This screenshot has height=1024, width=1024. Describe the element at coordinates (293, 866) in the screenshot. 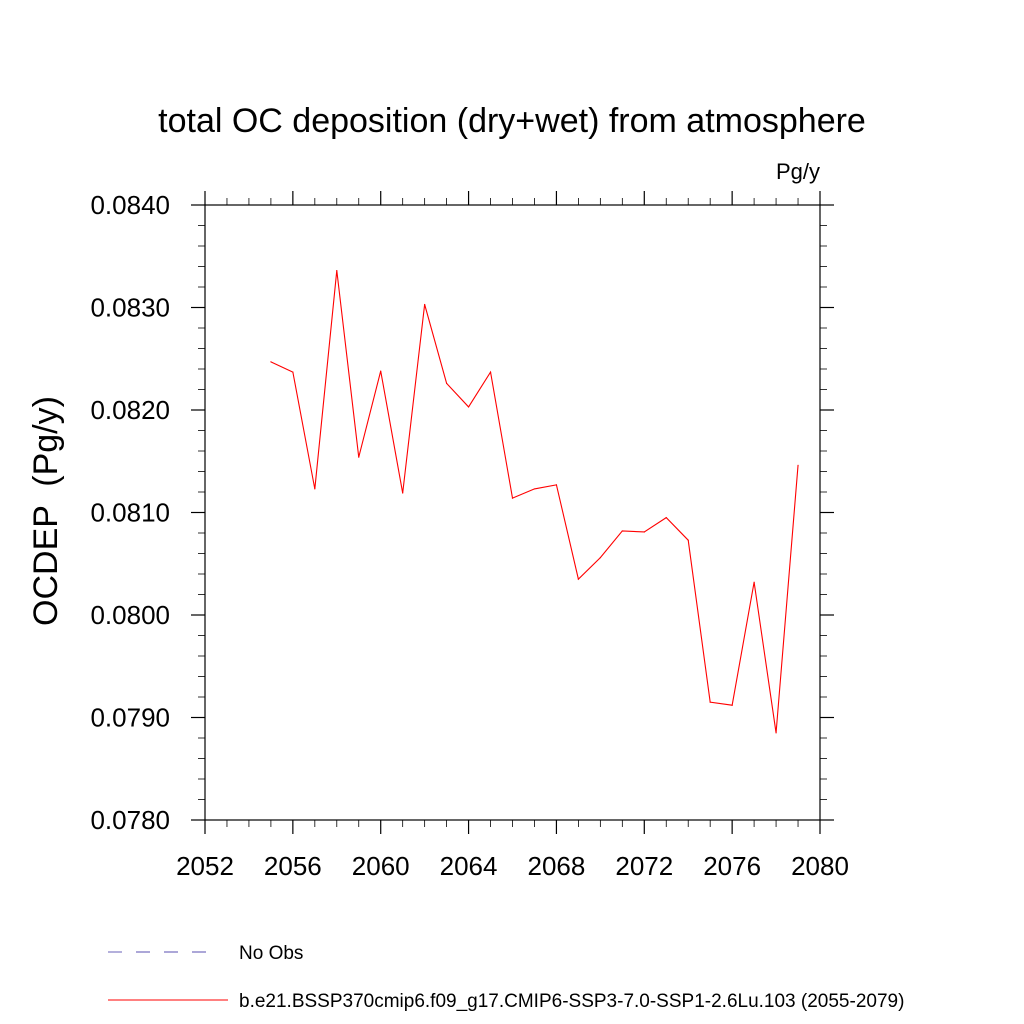

I see `x-tick-label: 2056` at that location.